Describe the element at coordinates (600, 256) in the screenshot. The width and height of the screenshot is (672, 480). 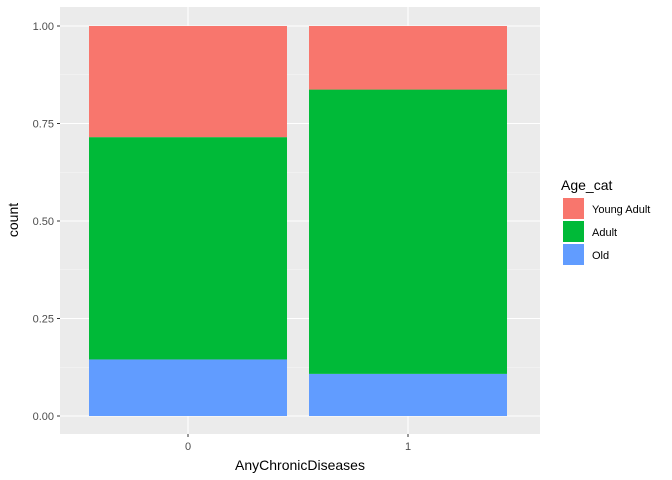
I see `legend-label: Old` at that location.